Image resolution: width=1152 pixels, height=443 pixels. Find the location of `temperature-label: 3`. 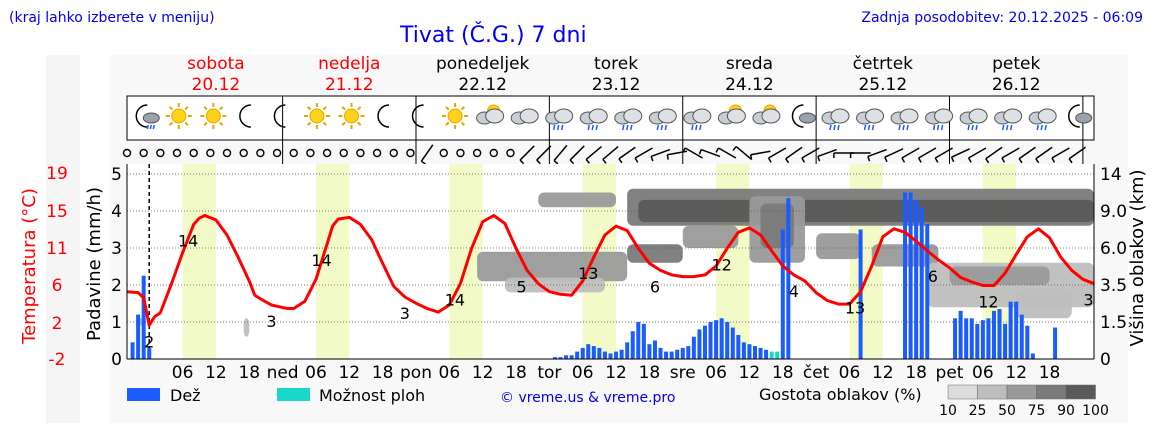

temperature-label: 3 is located at coordinates (1088, 300).